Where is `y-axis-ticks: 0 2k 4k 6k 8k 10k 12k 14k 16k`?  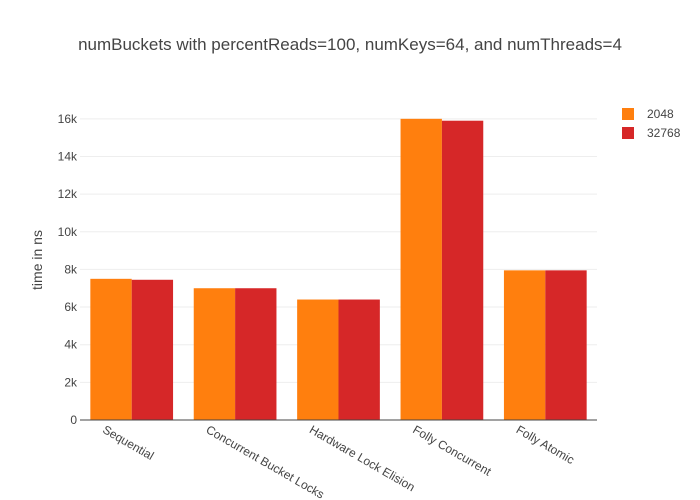 y-axis-ticks: 0 2k 4k 6k 8k 10k 12k 14k 16k is located at coordinates (68, 269).